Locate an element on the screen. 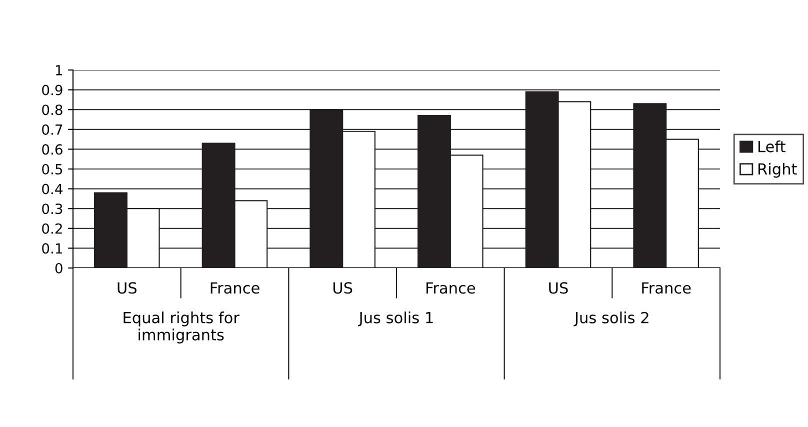 The image size is (808, 427). y-tick-label: 0 is located at coordinates (58, 268).